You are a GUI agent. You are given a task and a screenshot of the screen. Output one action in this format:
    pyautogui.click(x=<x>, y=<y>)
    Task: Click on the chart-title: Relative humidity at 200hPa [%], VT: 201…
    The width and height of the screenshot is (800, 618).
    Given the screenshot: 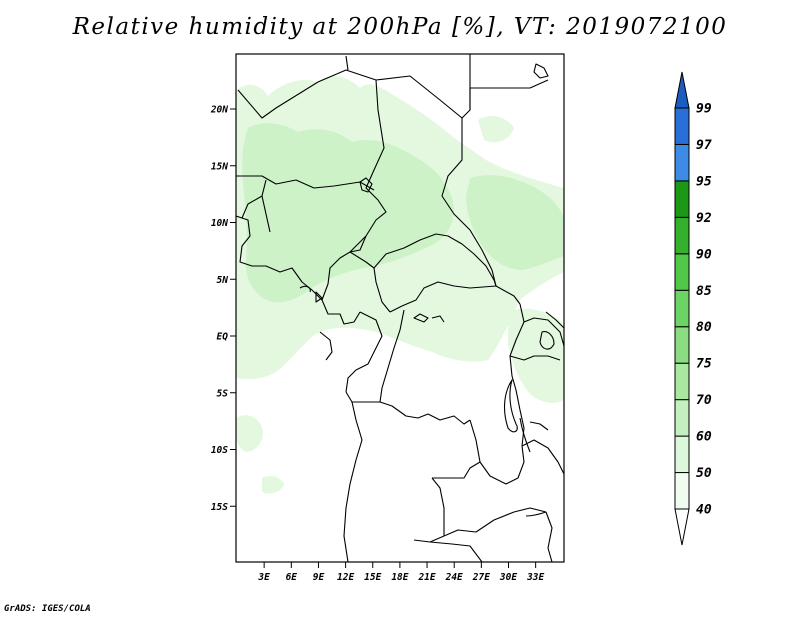 What is the action you would take?
    pyautogui.click(x=400, y=27)
    